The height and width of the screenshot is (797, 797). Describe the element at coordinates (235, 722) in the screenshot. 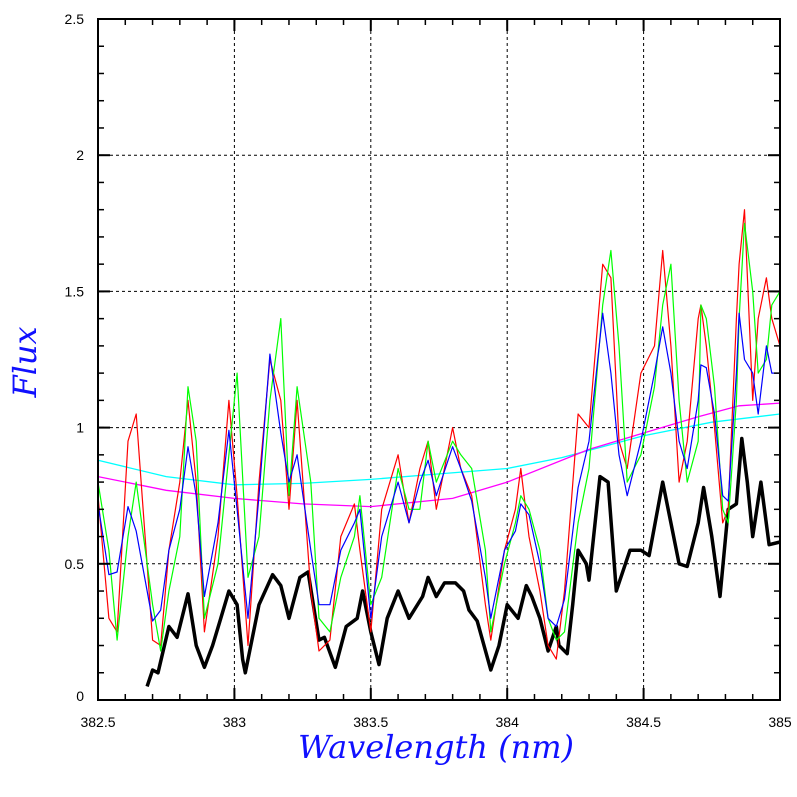

I see `x-tick-label: 383` at that location.